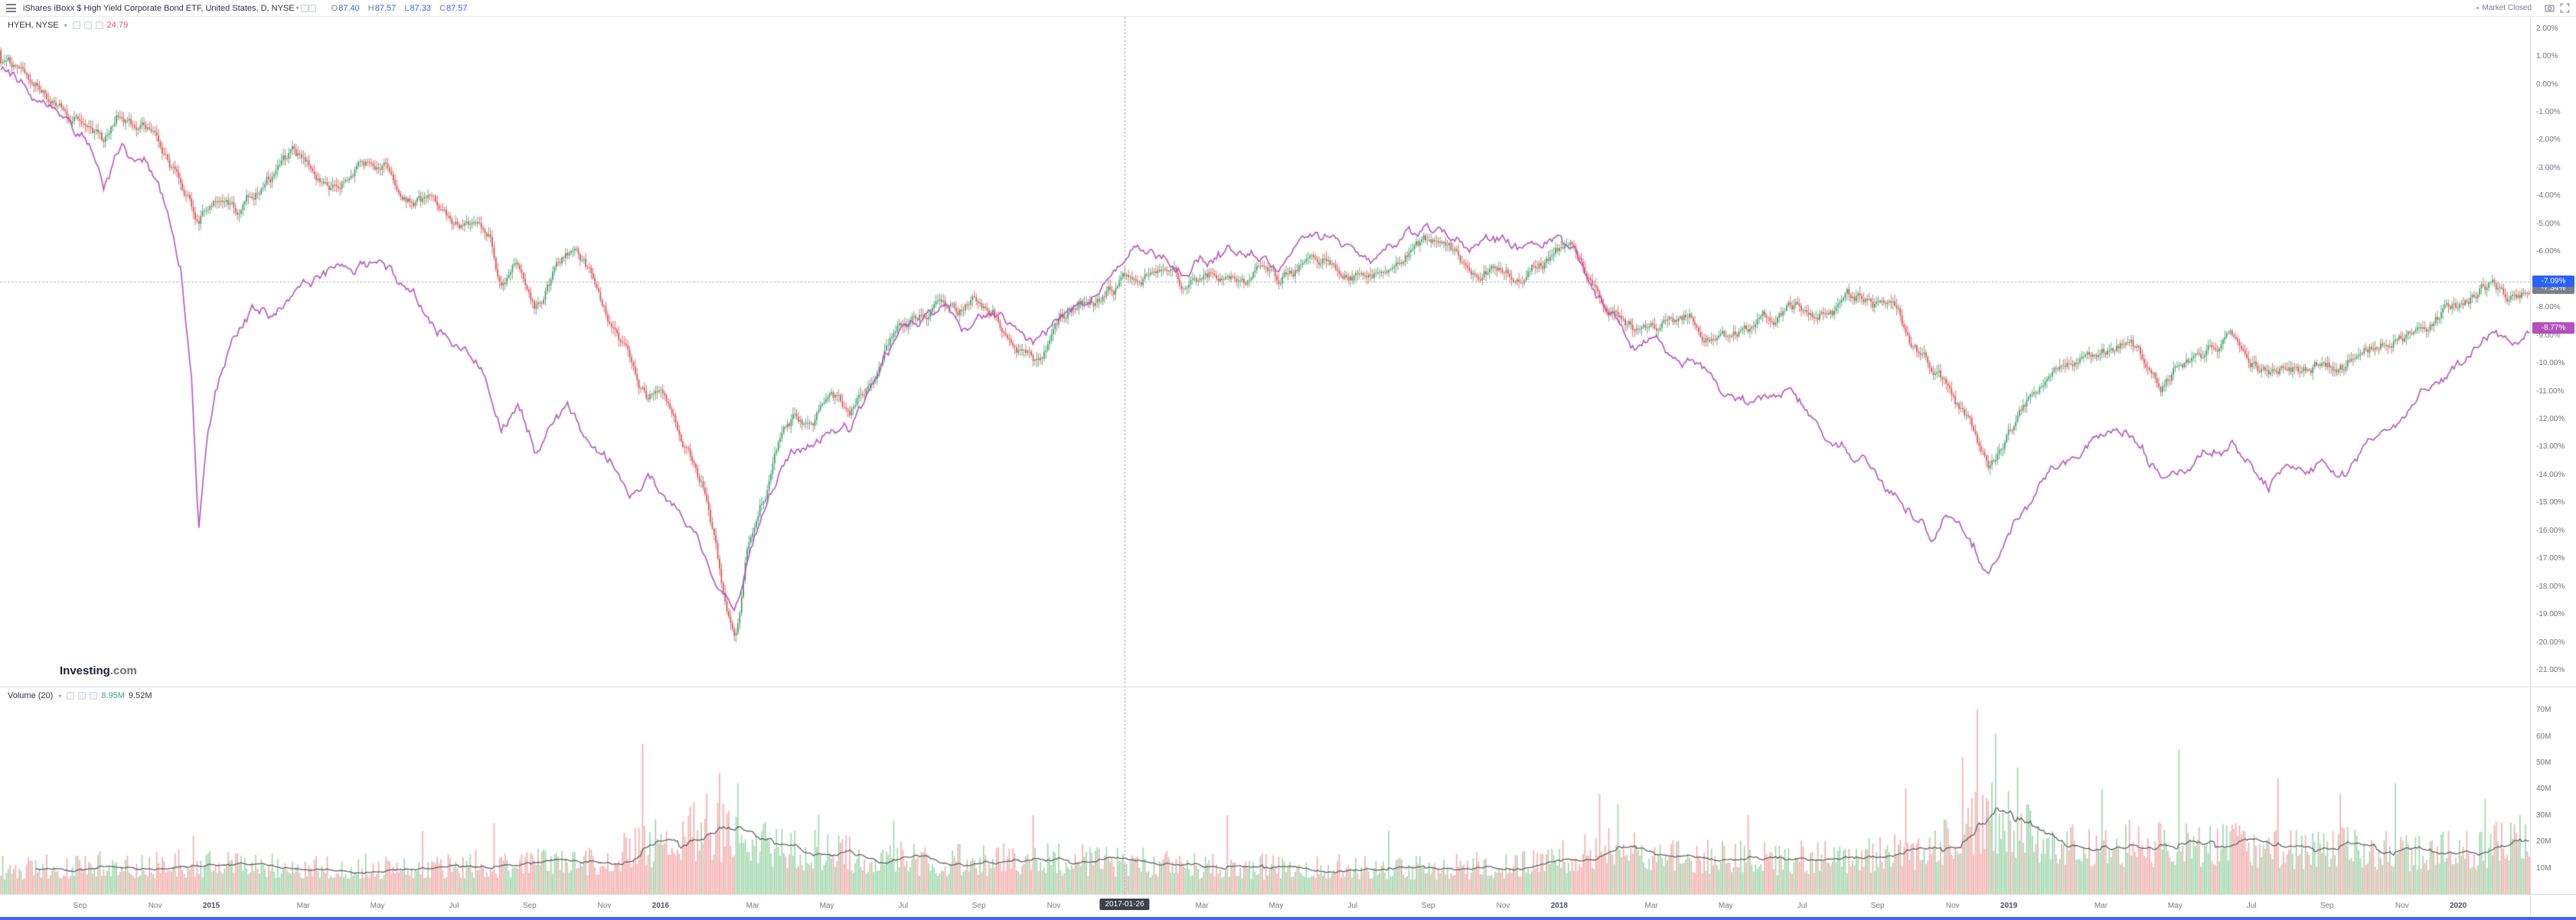  Describe the element at coordinates (140, 695) in the screenshot. I see `volume-ma-value: 9.52M` at that location.